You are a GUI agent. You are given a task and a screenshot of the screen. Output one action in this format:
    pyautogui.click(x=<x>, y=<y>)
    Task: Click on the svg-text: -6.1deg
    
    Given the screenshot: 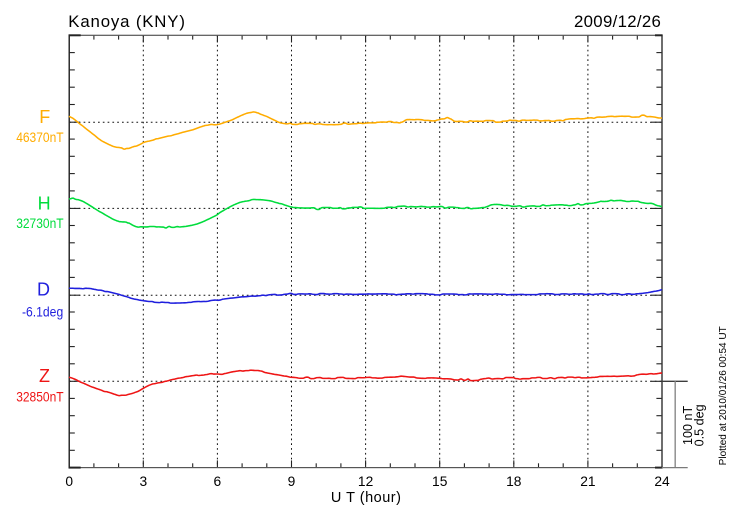 What is the action you would take?
    pyautogui.click(x=42, y=312)
    